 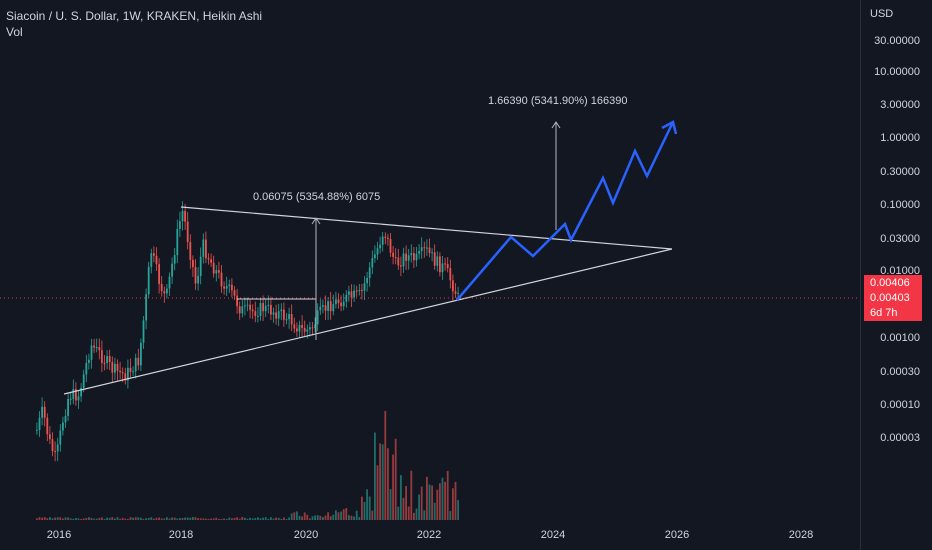 I want to click on current-price-tag: 0.00406, so click(x=893, y=283).